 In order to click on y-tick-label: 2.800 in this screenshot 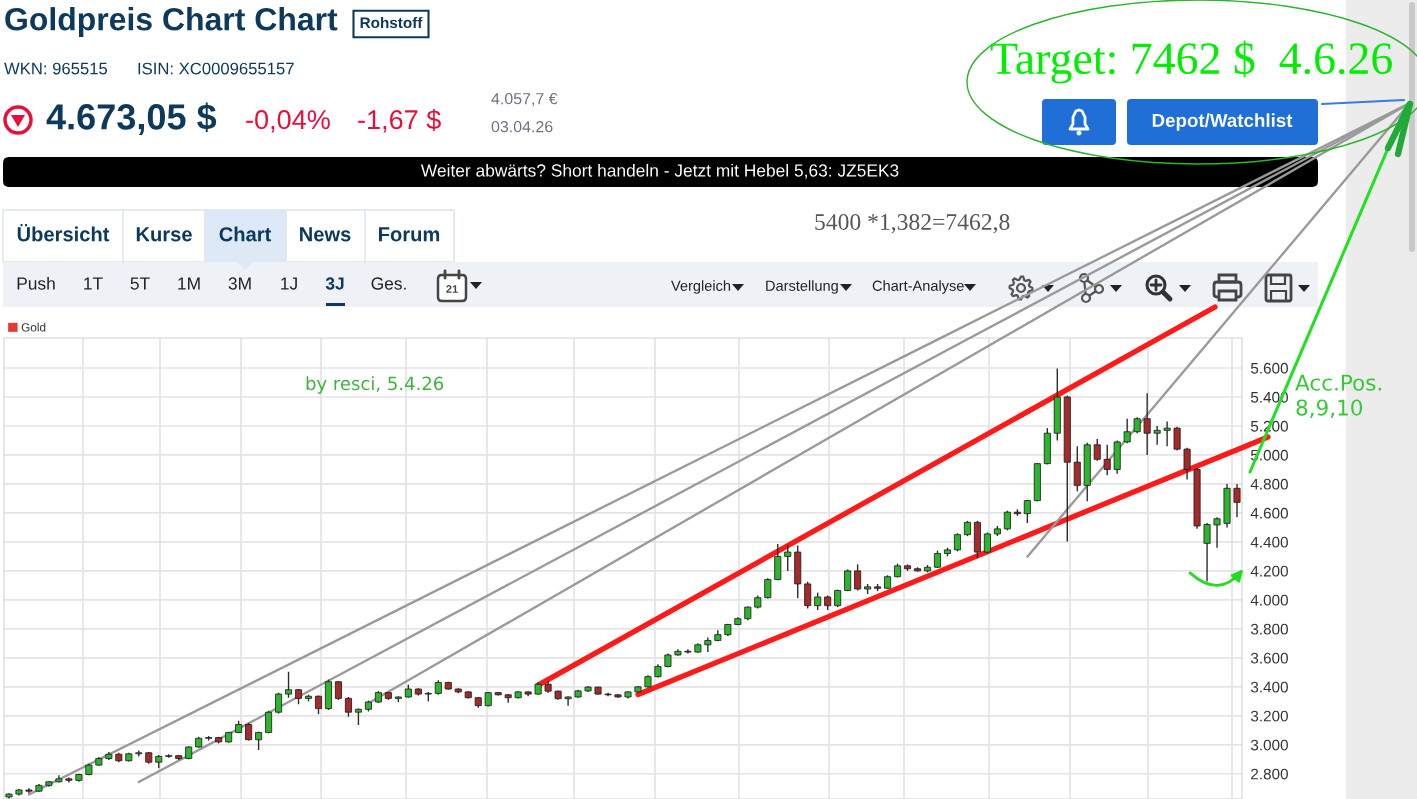, I will do `click(1269, 774)`.